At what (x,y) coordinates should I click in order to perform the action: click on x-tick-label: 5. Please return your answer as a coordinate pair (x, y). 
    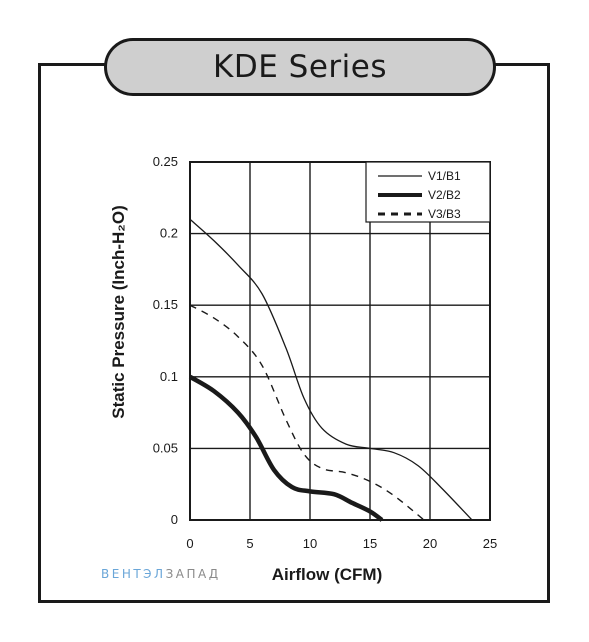
    Looking at the image, I should click on (249, 543).